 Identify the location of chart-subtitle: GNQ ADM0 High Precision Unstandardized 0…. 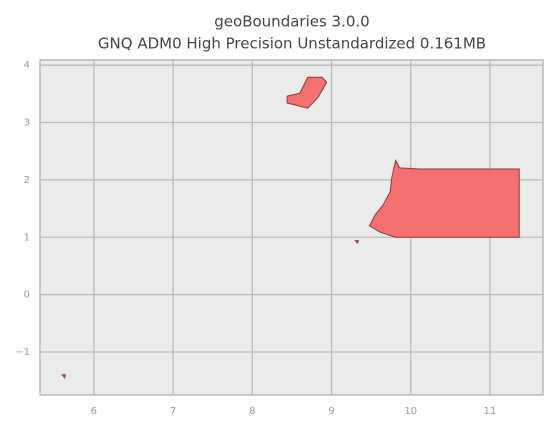
(292, 44).